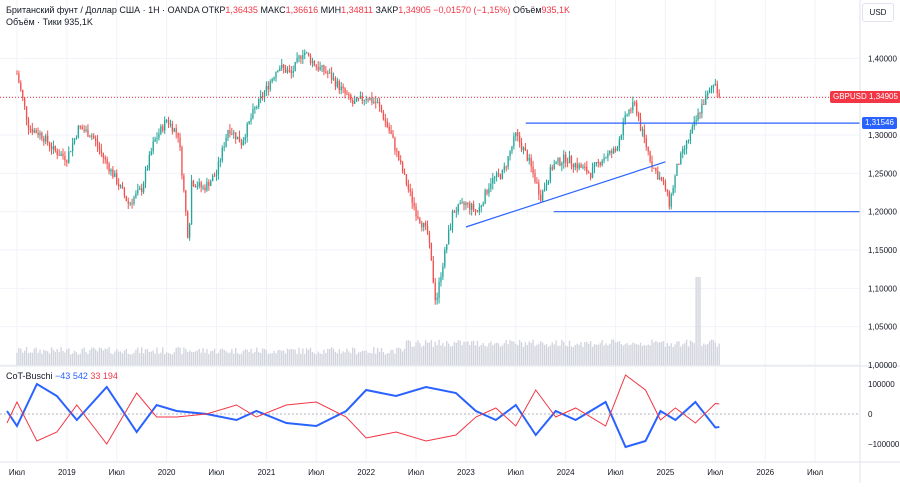  What do you see at coordinates (416, 472) in the screenshot?
I see `time-tick-label: Июл` at bounding box center [416, 472].